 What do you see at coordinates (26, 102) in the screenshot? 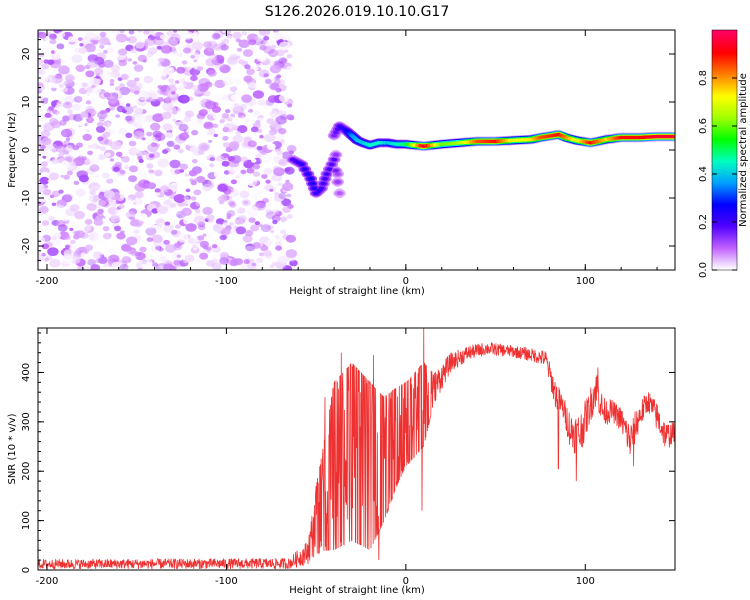
I see `y-tick-label: 10` at bounding box center [26, 102].